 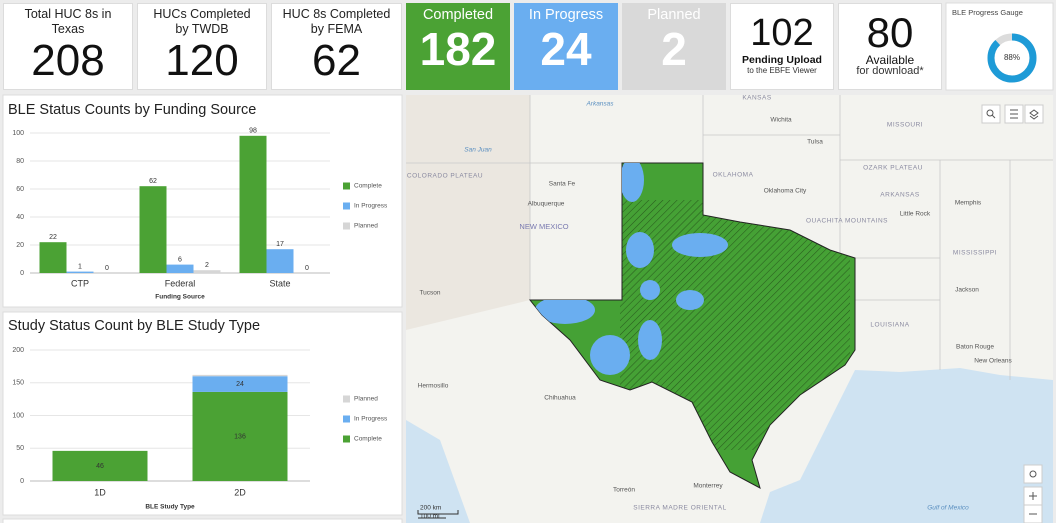 What do you see at coordinates (757, 98) in the screenshot?
I see `map-label: KANSAS` at bounding box center [757, 98].